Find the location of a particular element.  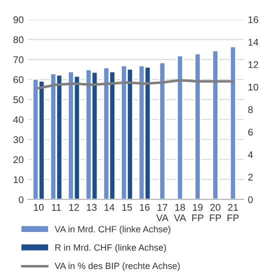

x-tick-label: 12 is located at coordinates (74, 207).